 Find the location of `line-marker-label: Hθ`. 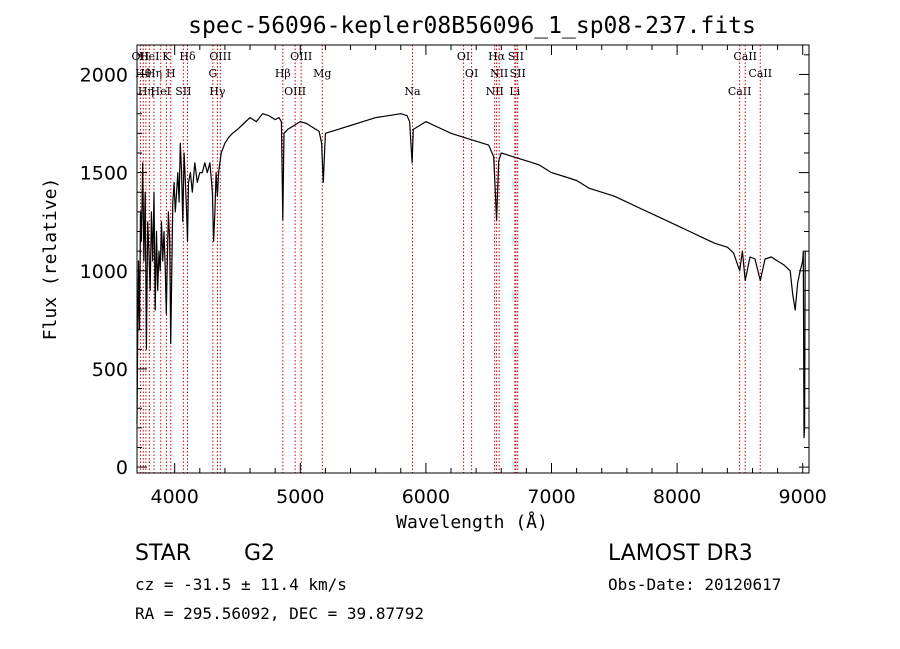

line-marker-label: Hθ is located at coordinates (143, 73).